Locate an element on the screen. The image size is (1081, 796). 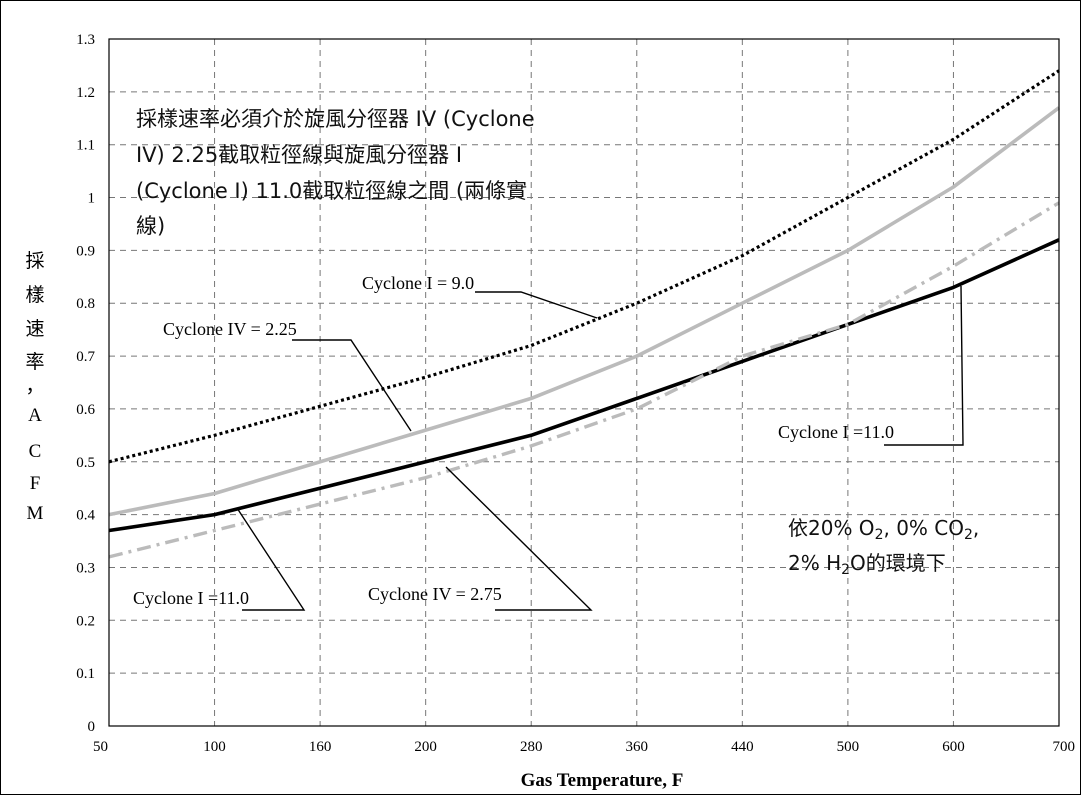
x-tick-label: 200 is located at coordinates (425, 747).